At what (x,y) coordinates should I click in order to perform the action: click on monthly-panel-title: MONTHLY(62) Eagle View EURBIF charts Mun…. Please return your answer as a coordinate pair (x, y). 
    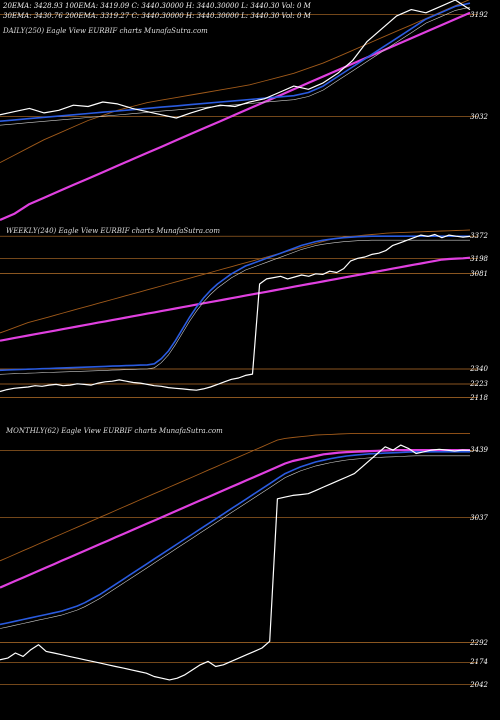
    Looking at the image, I should click on (114, 431).